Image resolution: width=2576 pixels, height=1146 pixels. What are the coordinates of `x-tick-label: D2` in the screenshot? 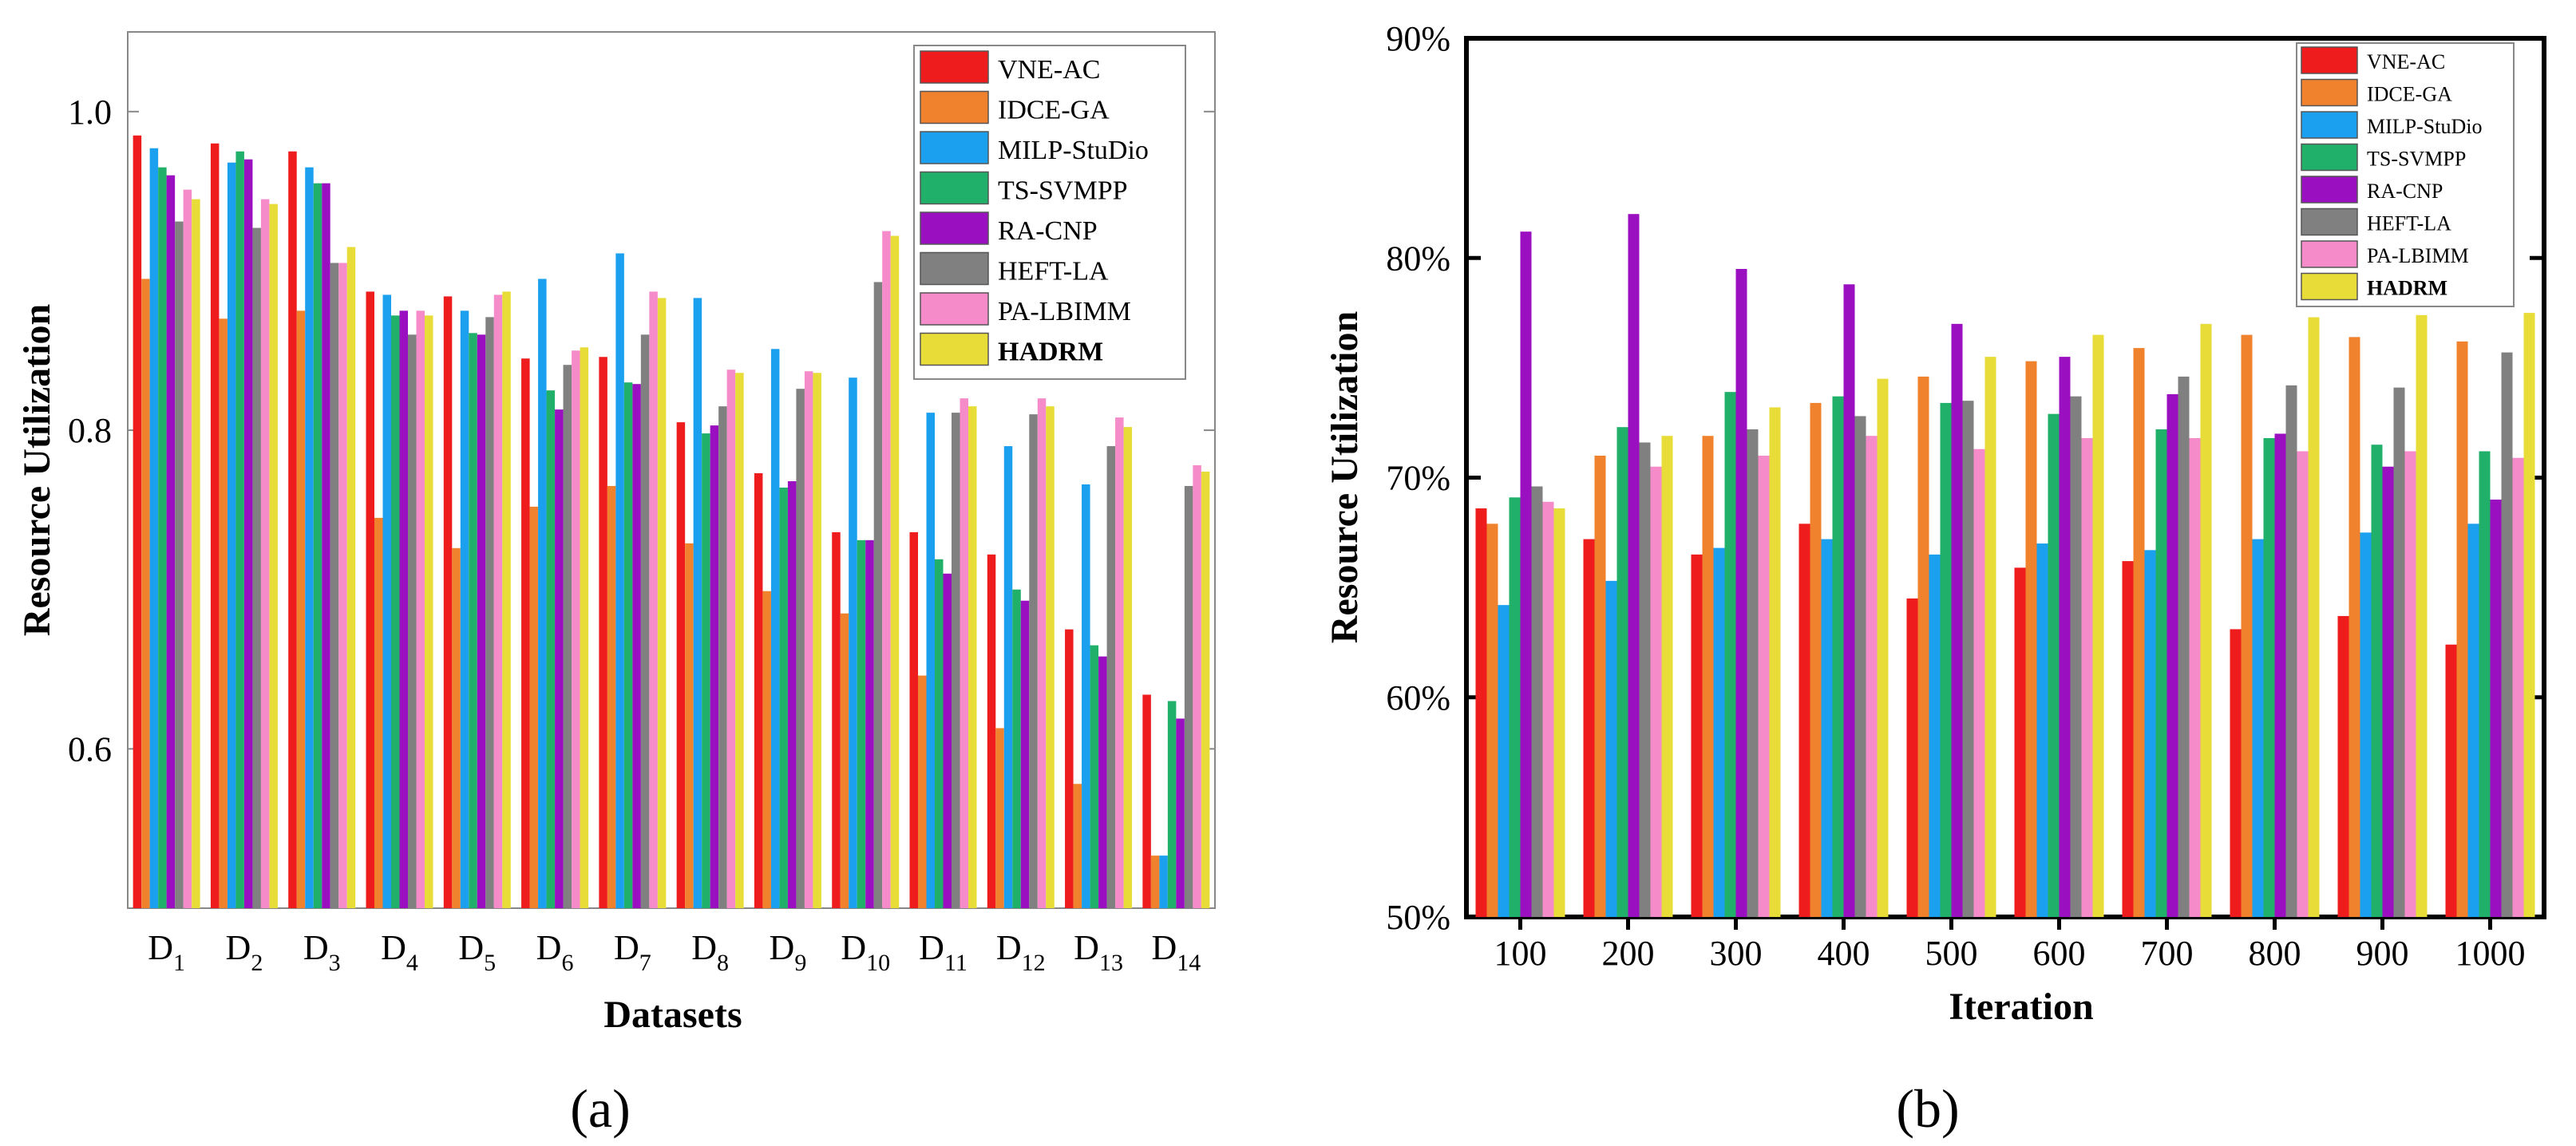 It's located at (245, 952).